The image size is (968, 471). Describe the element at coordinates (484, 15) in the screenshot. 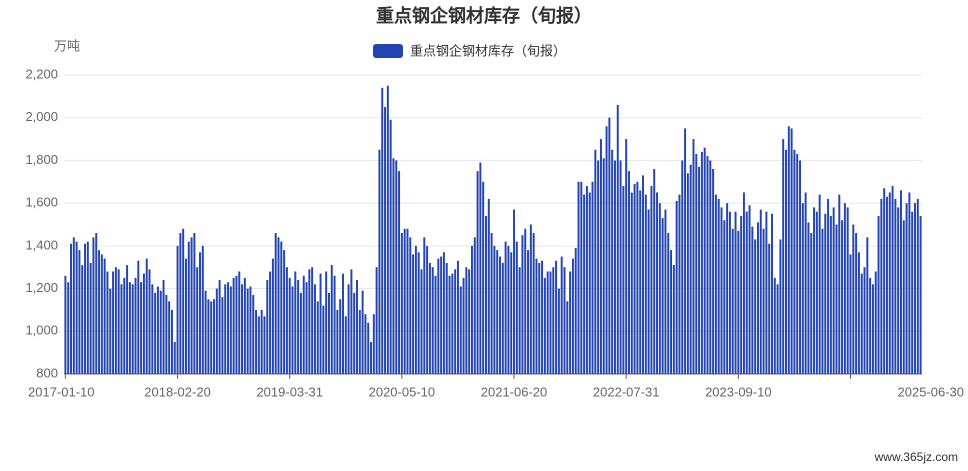

I see `chart-title: 重点钢企钢材库存（旬报）` at that location.